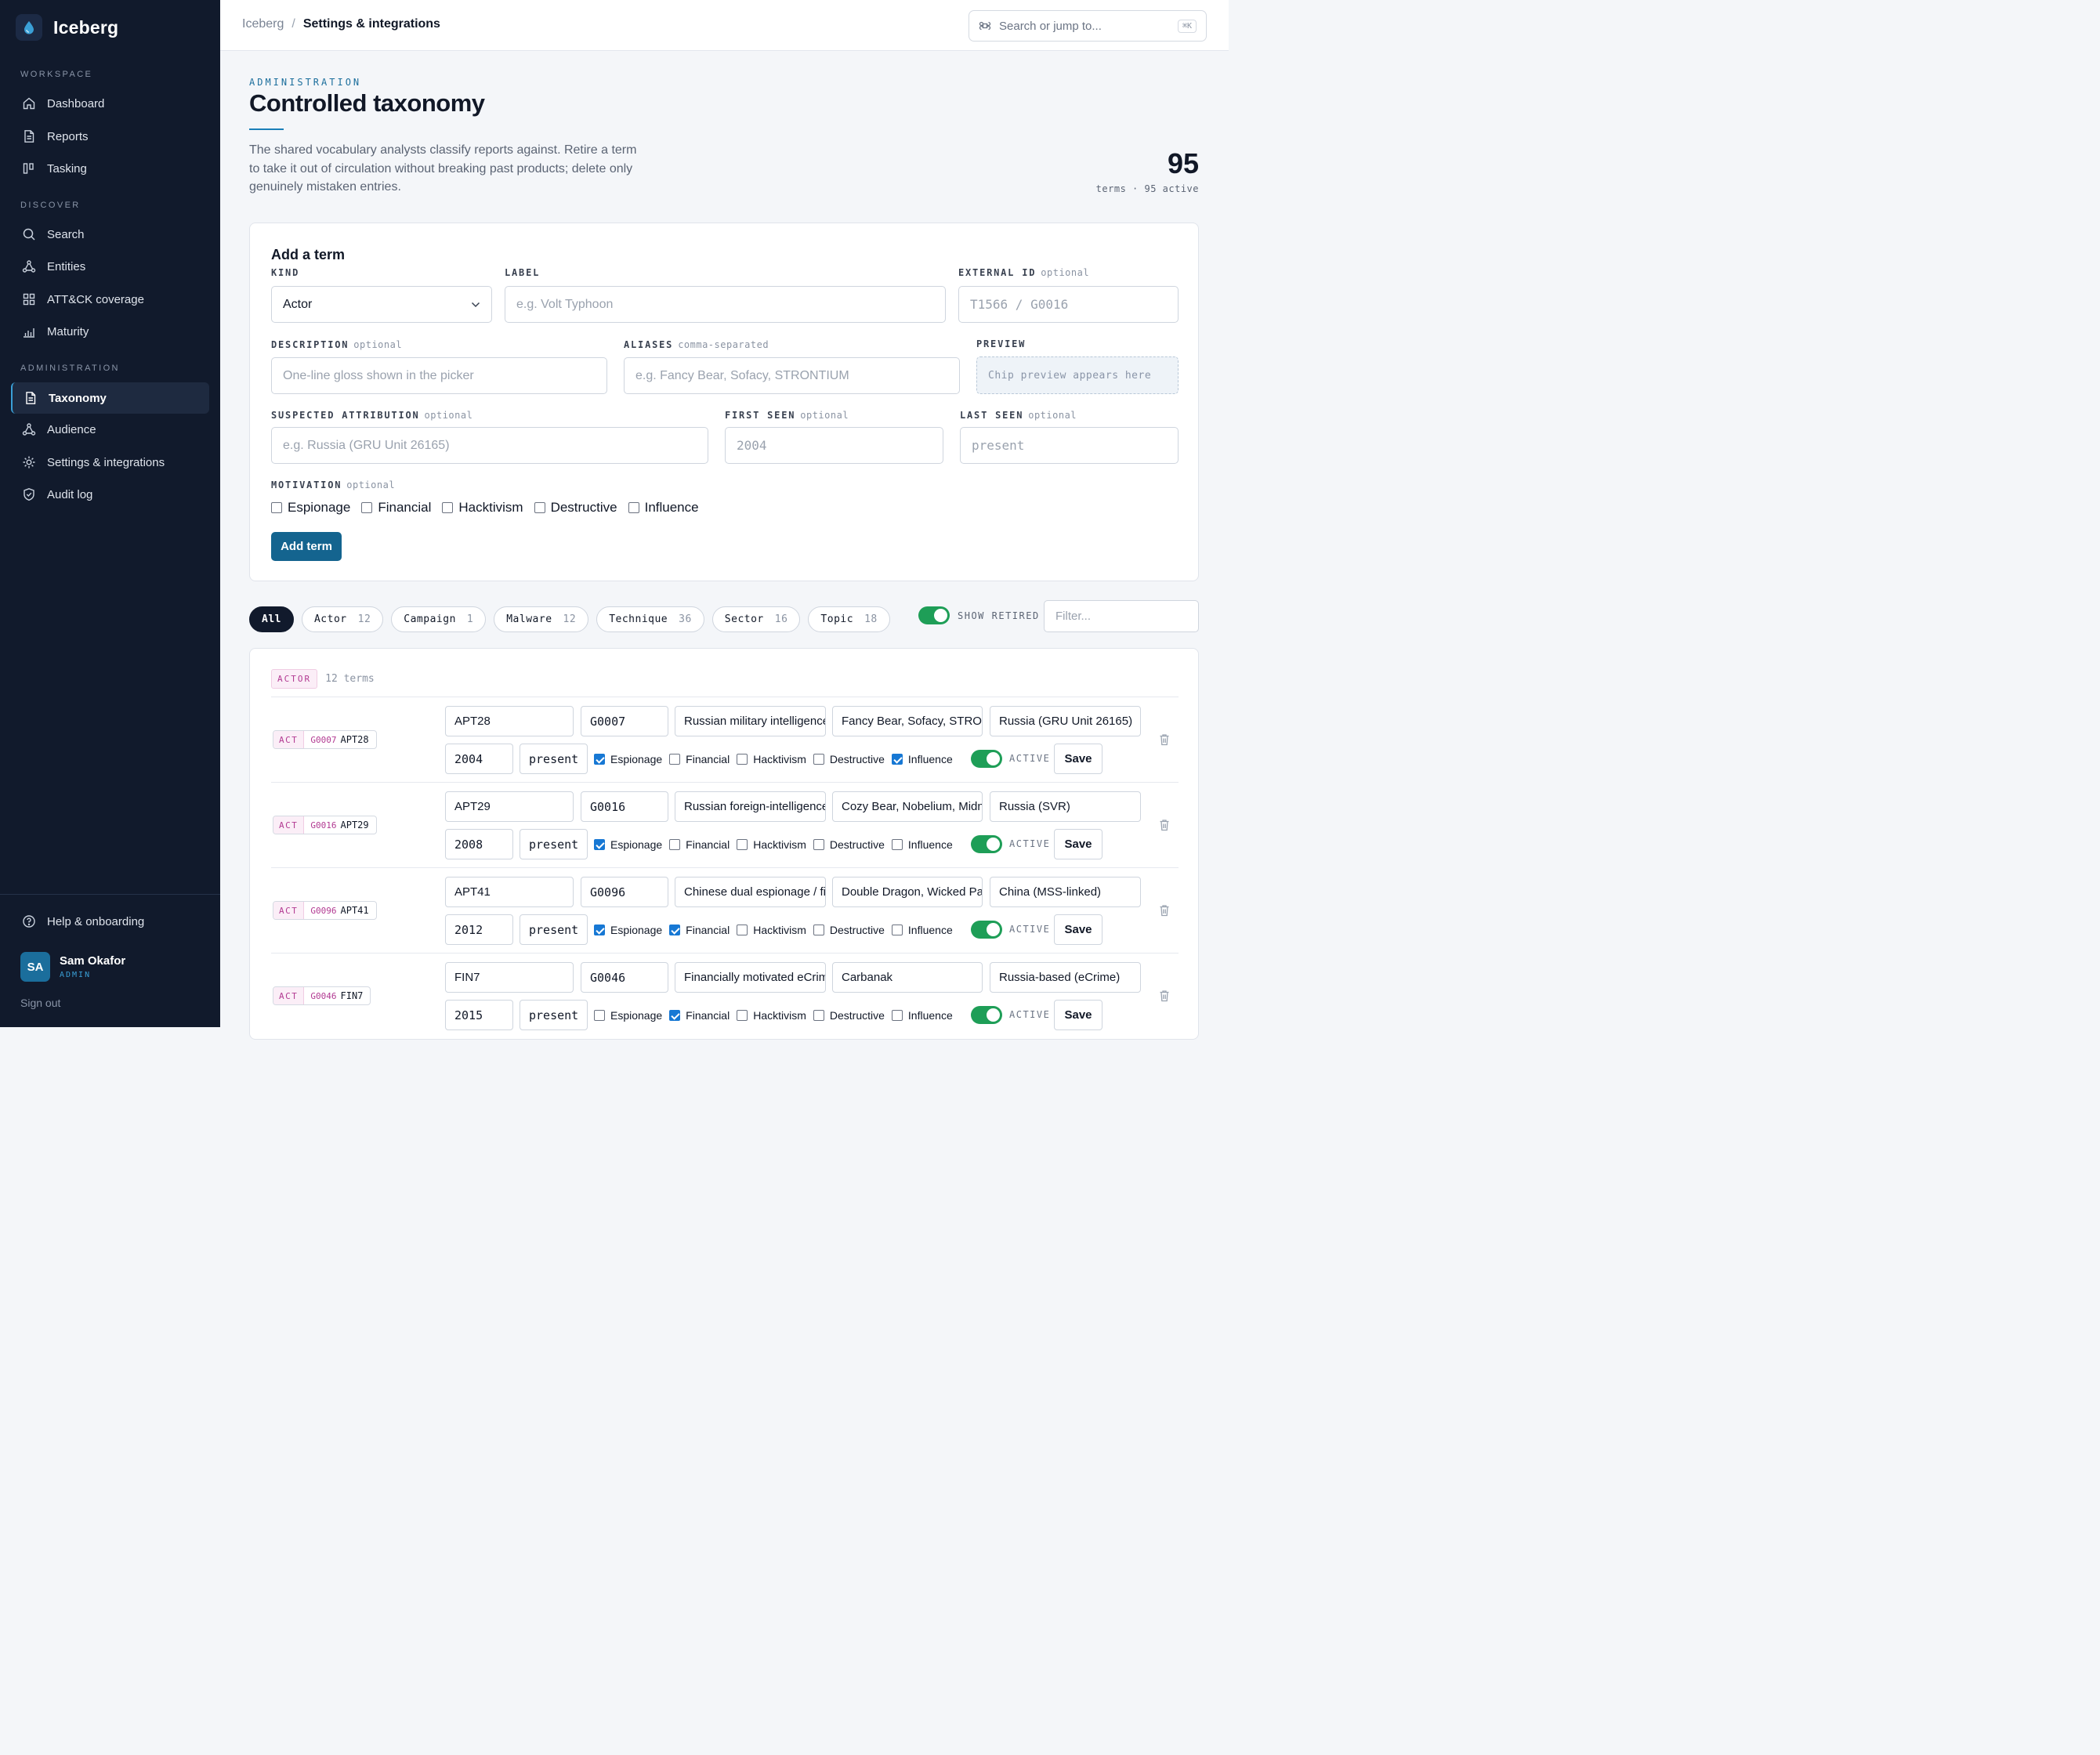  I want to click on row-external-id-input: G0046, so click(624, 978).